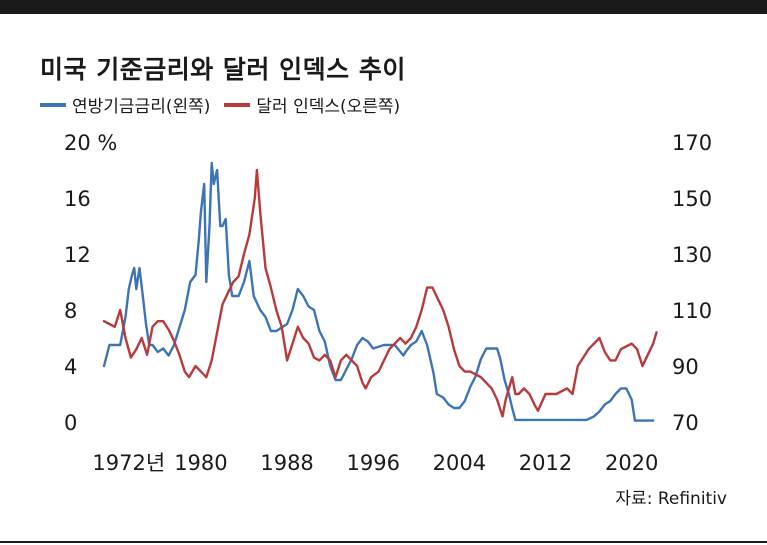  I want to click on chart-title: 미국 기준금리와 달러 인덱스 추이, so click(223, 69).